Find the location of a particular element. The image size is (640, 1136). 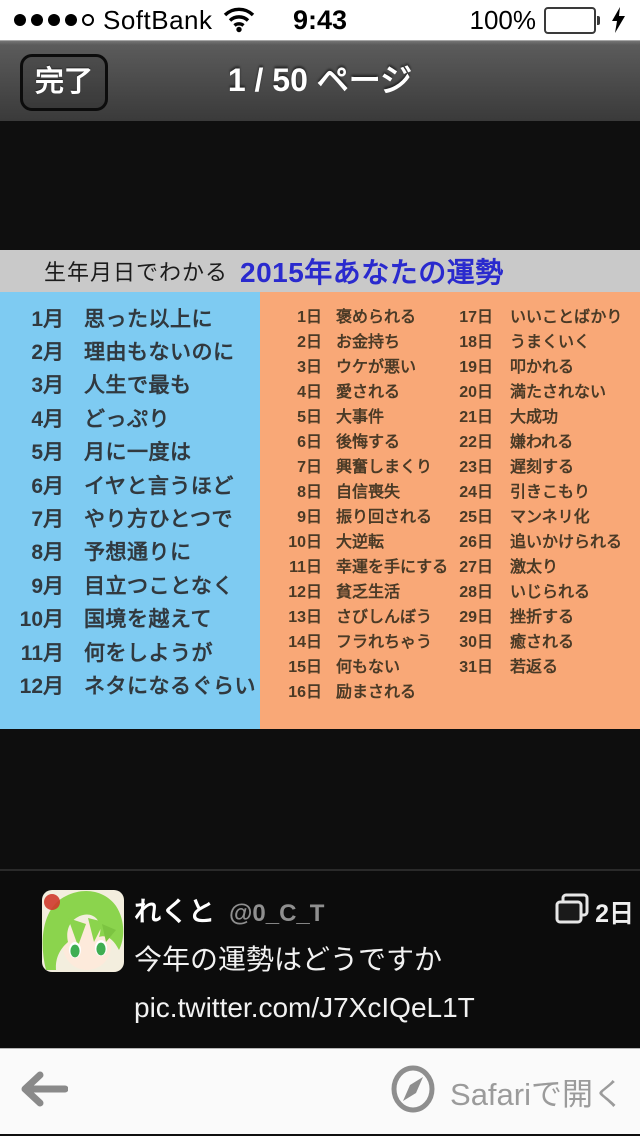

day-row-label: 29日 is located at coordinates (476, 617).